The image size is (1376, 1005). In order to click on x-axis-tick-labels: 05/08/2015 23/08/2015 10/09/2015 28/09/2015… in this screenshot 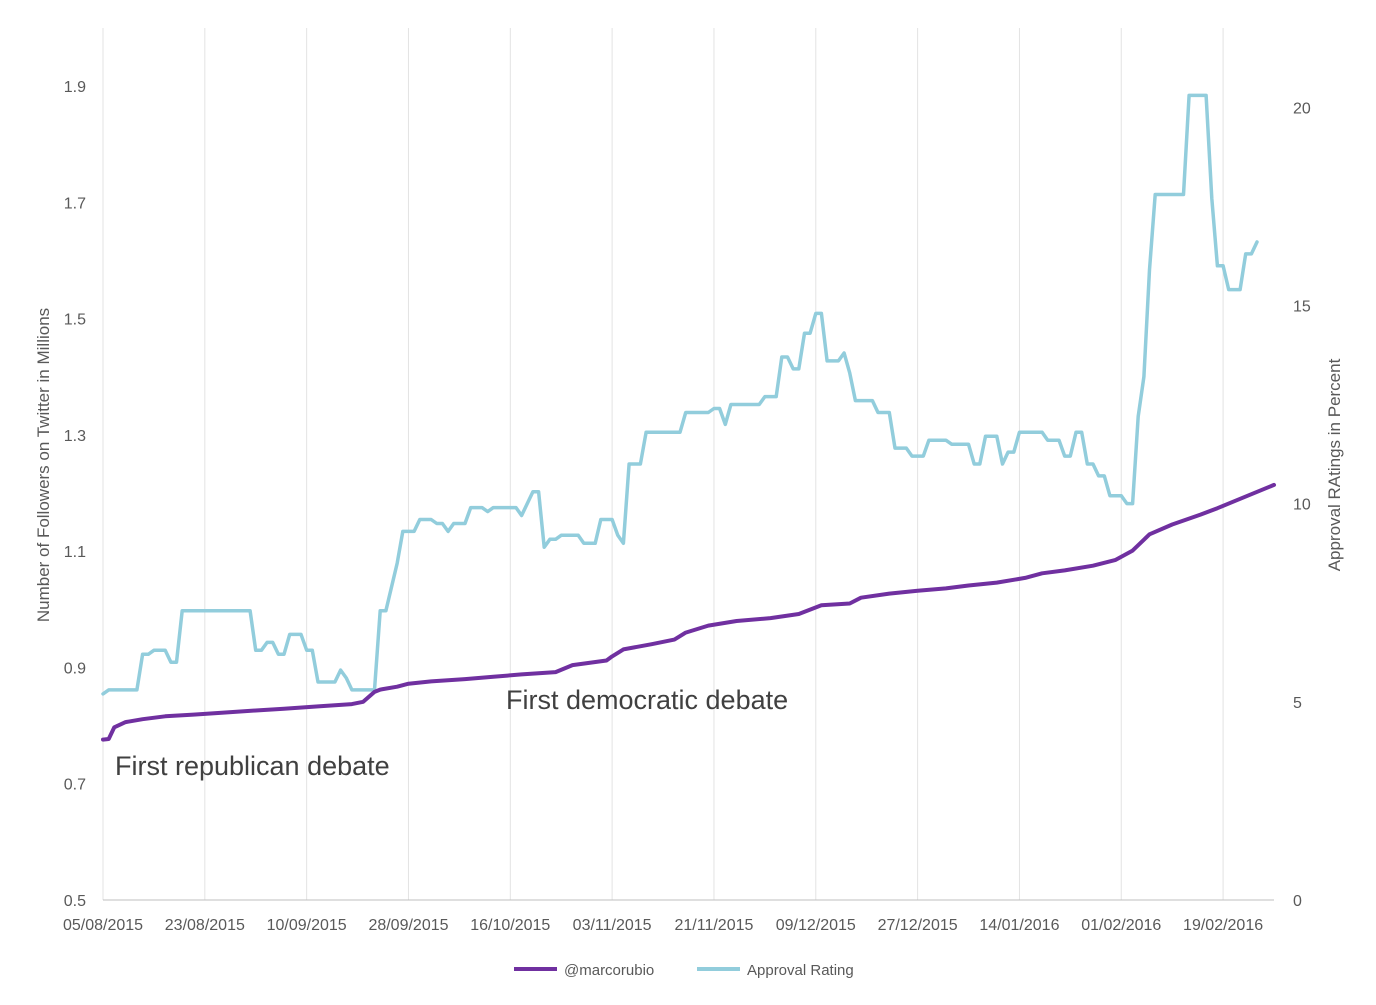, I will do `click(663, 925)`.